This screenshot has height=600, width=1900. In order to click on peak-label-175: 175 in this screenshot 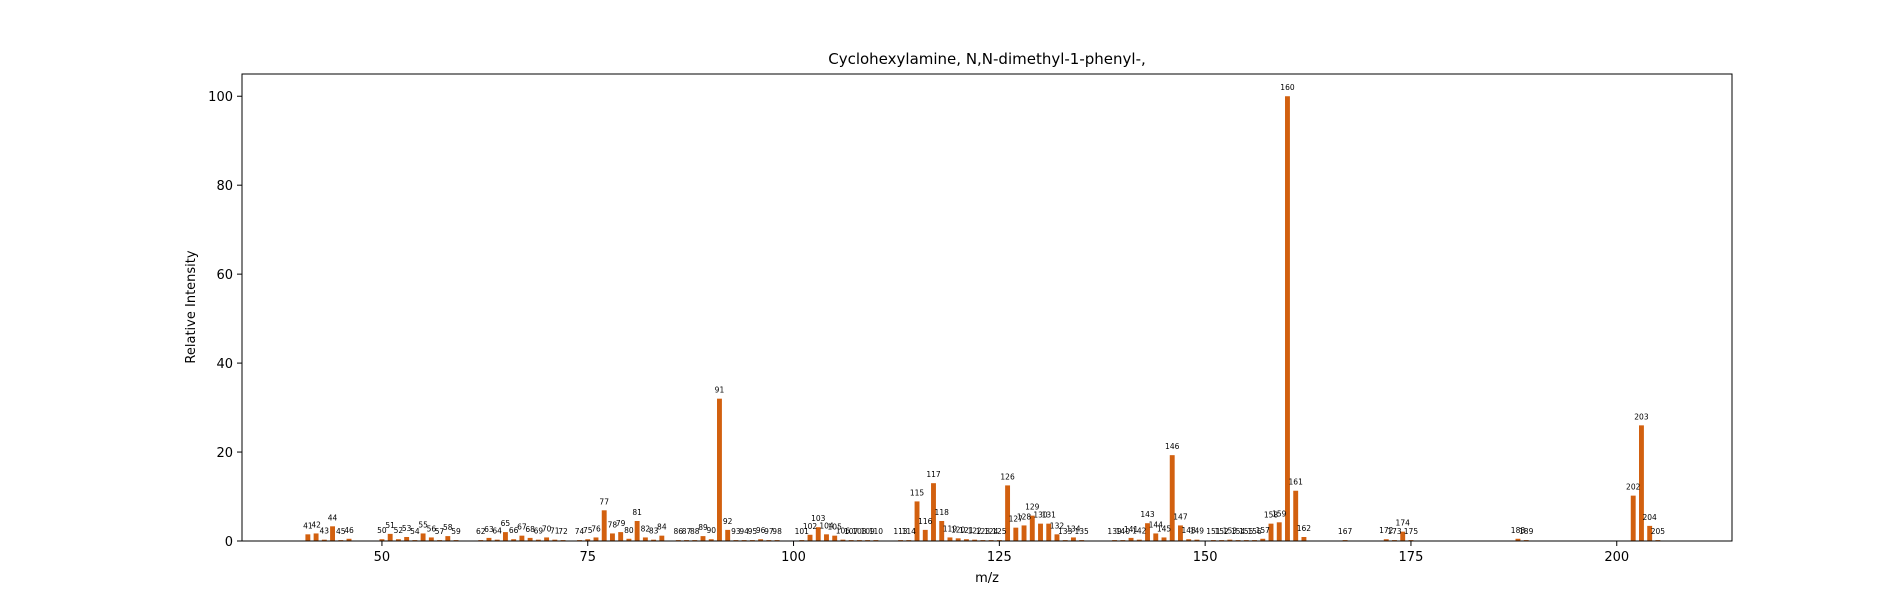, I will do `click(1411, 531)`.